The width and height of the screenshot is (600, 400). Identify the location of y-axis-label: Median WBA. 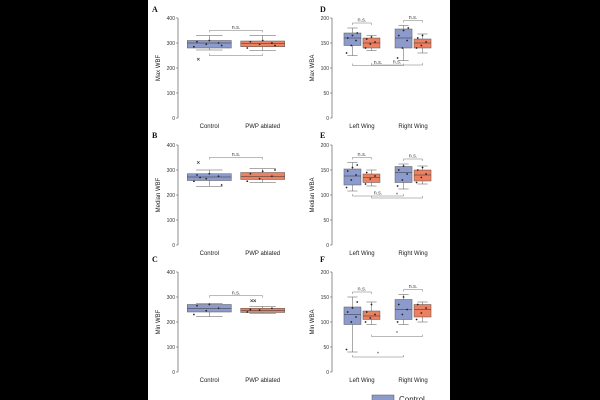
(313, 194).